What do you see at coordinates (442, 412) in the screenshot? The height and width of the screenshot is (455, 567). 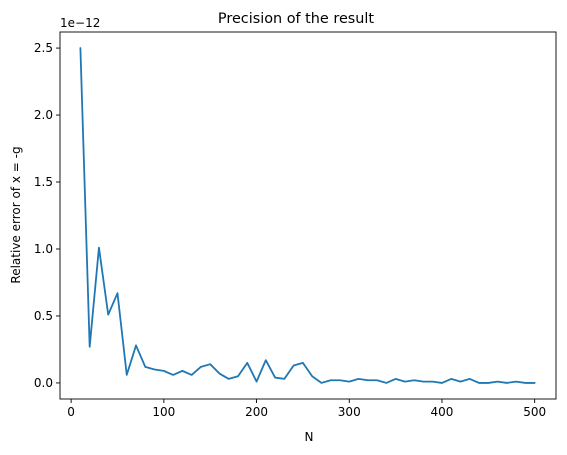 I see `x-tick-label: 400` at bounding box center [442, 412].